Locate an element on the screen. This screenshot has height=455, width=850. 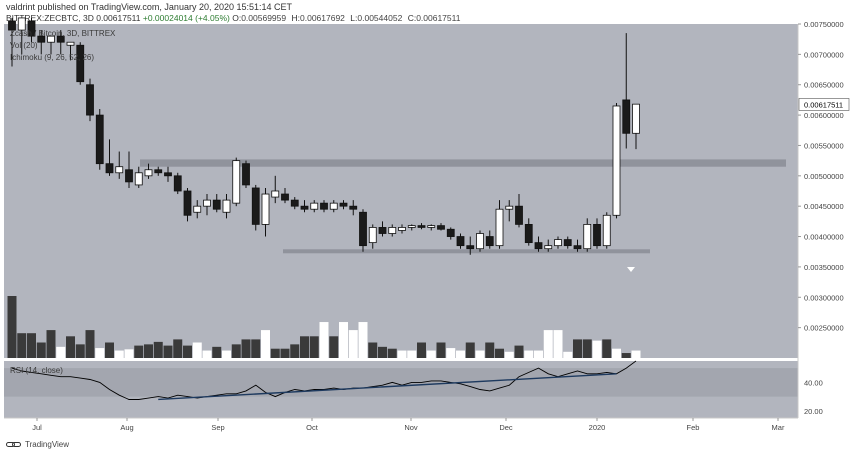
price-tick-label: 0.00650000 is located at coordinates (824, 85).